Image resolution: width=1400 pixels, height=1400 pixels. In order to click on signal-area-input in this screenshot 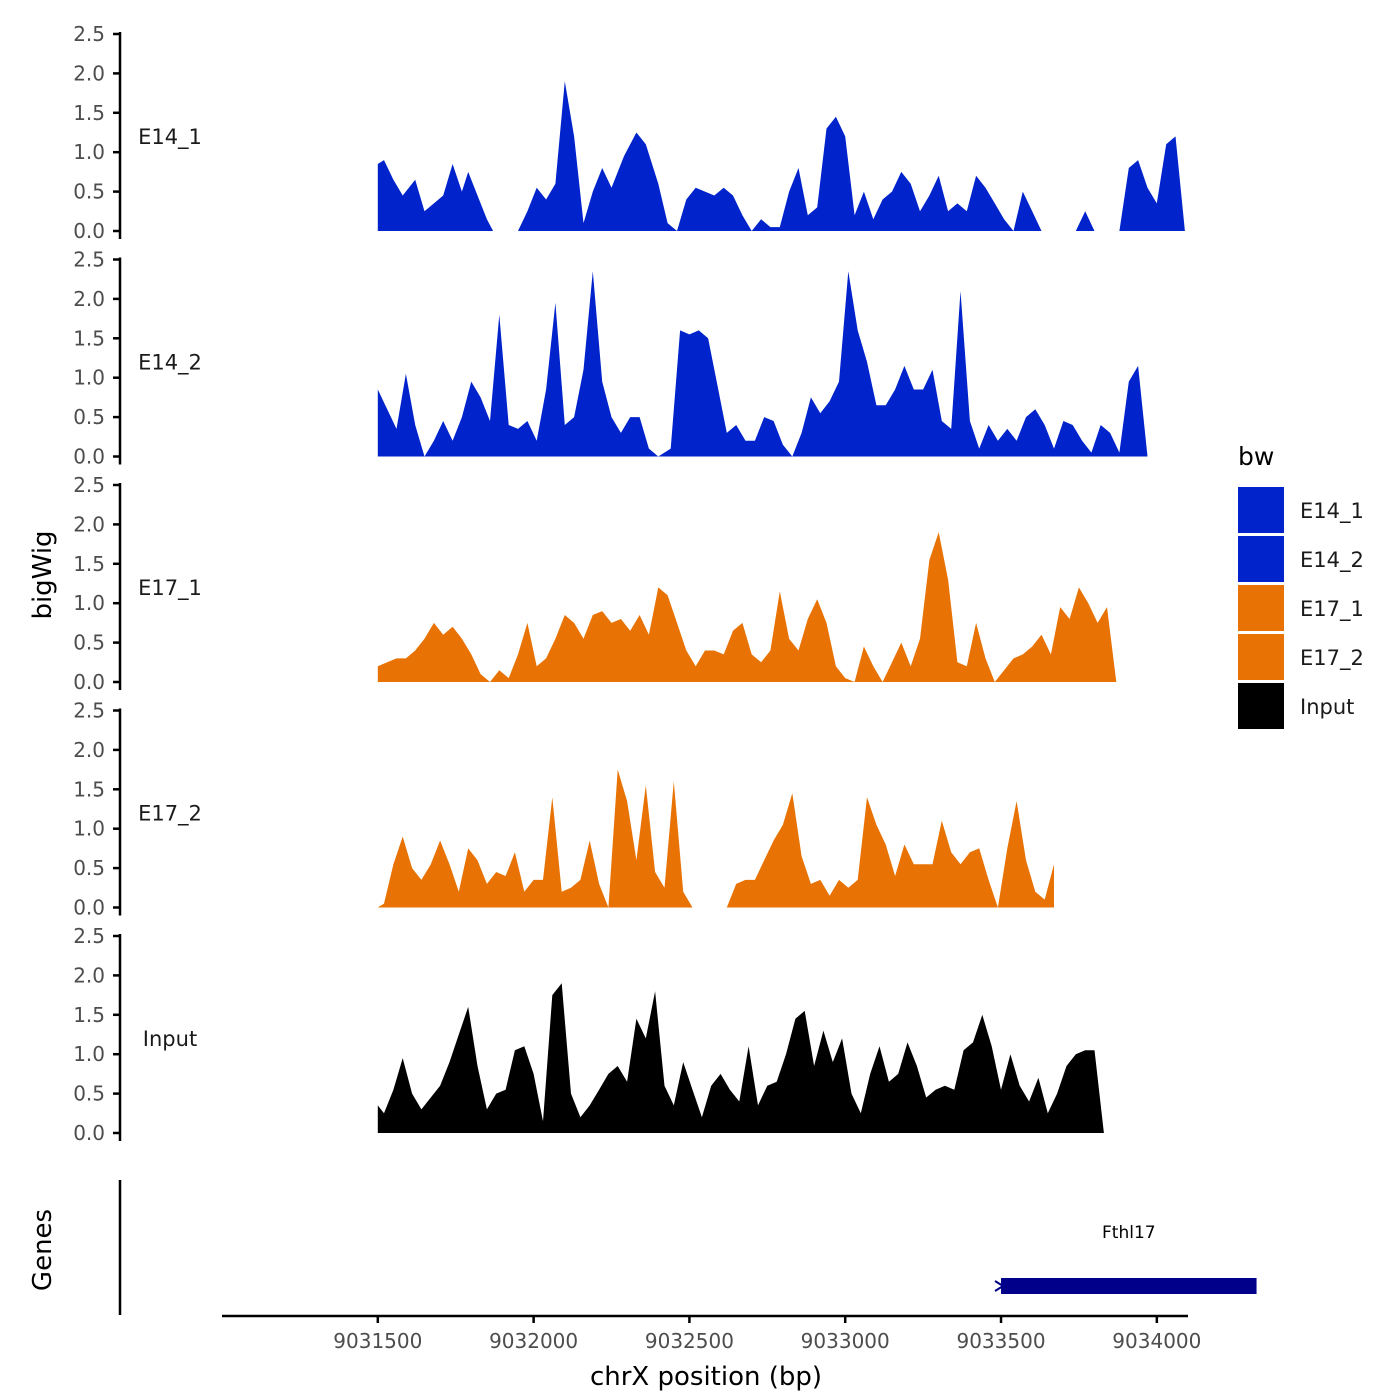, I will do `click(740, 1058)`.